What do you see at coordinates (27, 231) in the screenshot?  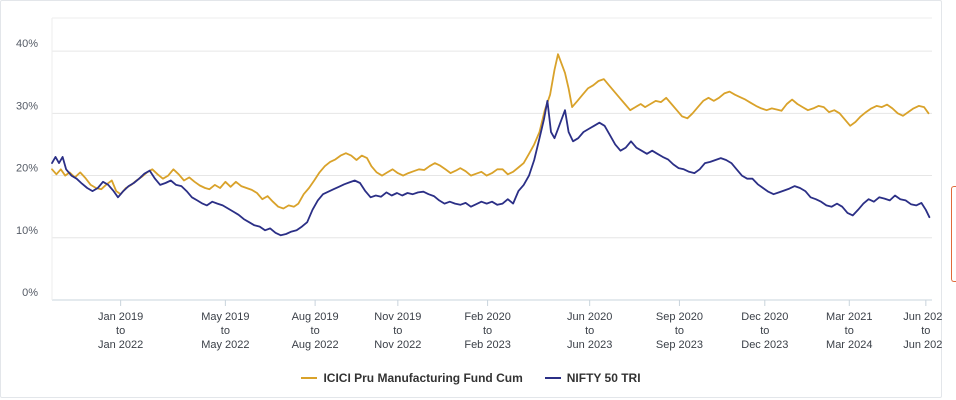 I see `y-tick-label: 10%` at bounding box center [27, 231].